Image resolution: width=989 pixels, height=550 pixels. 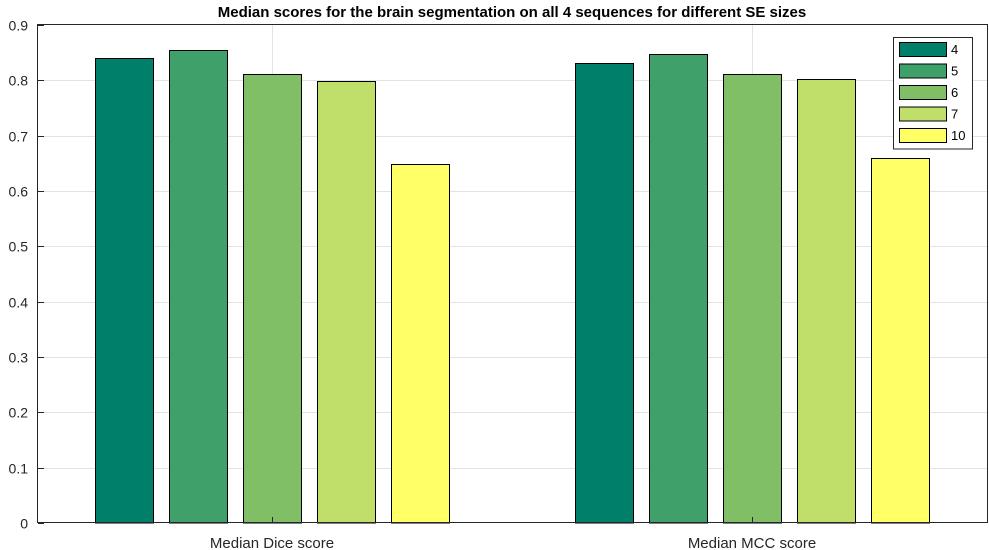 I want to click on y-axis: 0 0.1 0.2 0.3 0.4 0.5 0.6 0.7 0.8 0.9, so click(x=26, y=275).